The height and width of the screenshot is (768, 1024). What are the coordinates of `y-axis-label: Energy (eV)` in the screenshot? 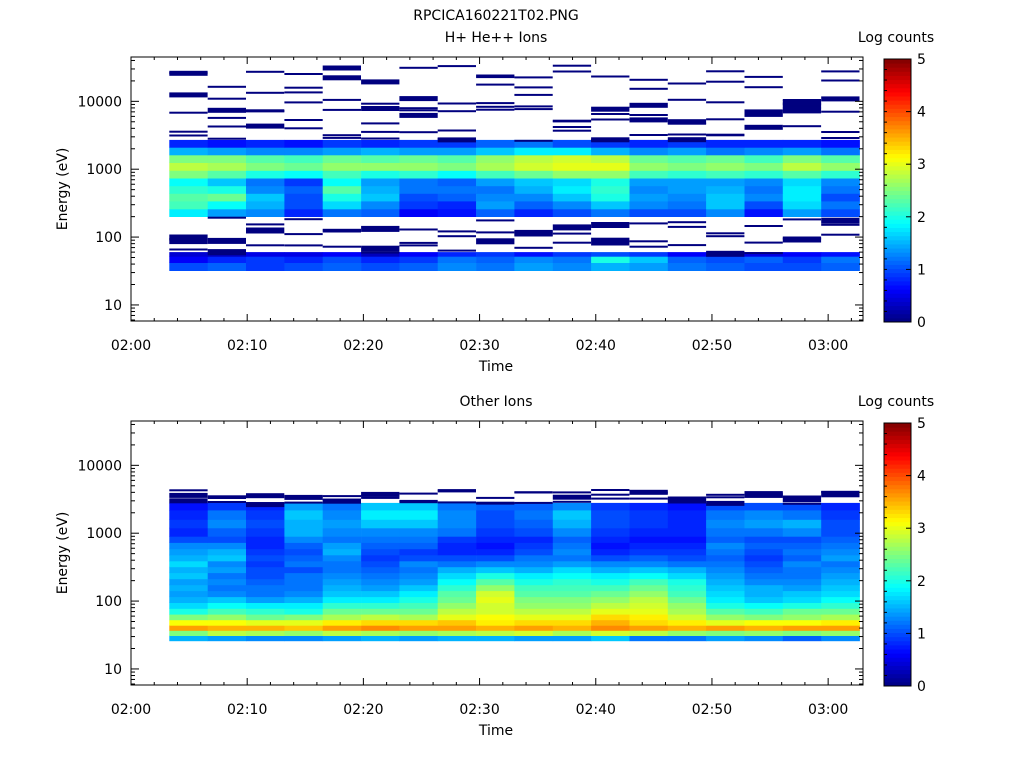 It's located at (63, 553).